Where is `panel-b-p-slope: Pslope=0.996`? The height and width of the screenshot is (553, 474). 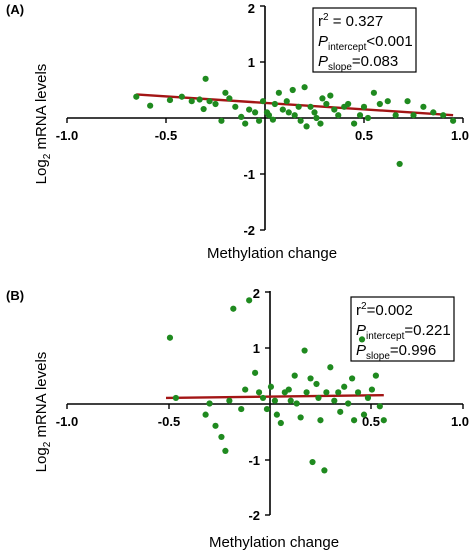
panel-b-p-slope: Pslope=0.996 is located at coordinates (396, 352).